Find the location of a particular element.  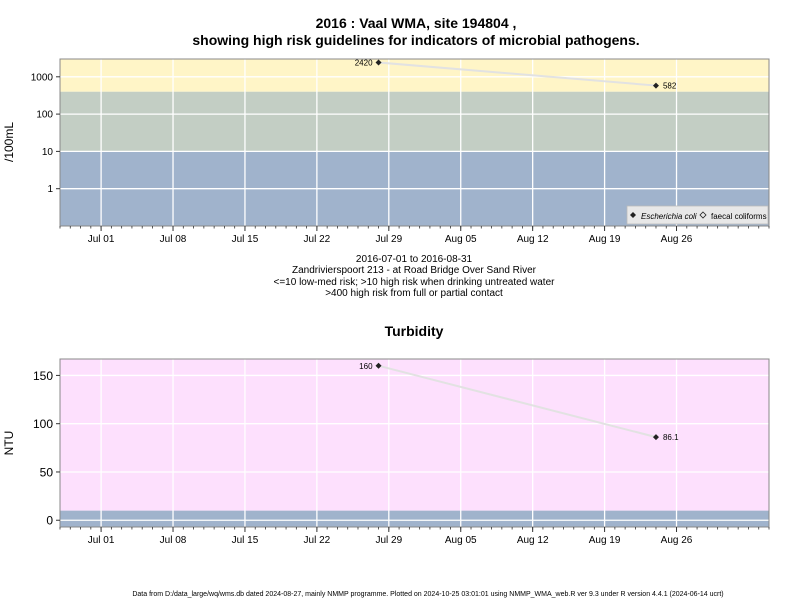

y-tick-label: 1000 is located at coordinates (42, 77).